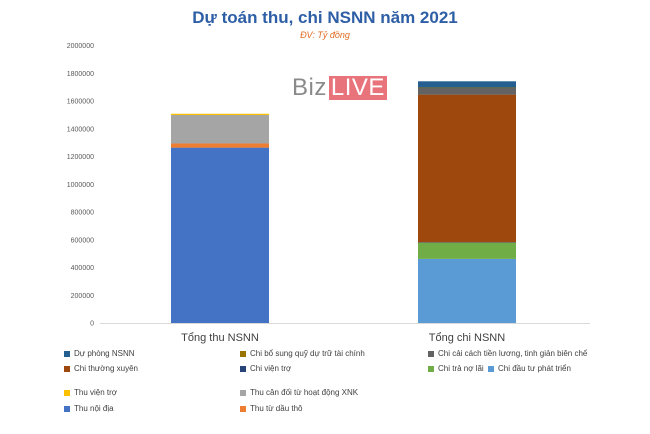 Image resolution: width=650 pixels, height=434 pixels. Describe the element at coordinates (106, 368) in the screenshot. I see `legend-label: Chi thường xuyên` at that location.